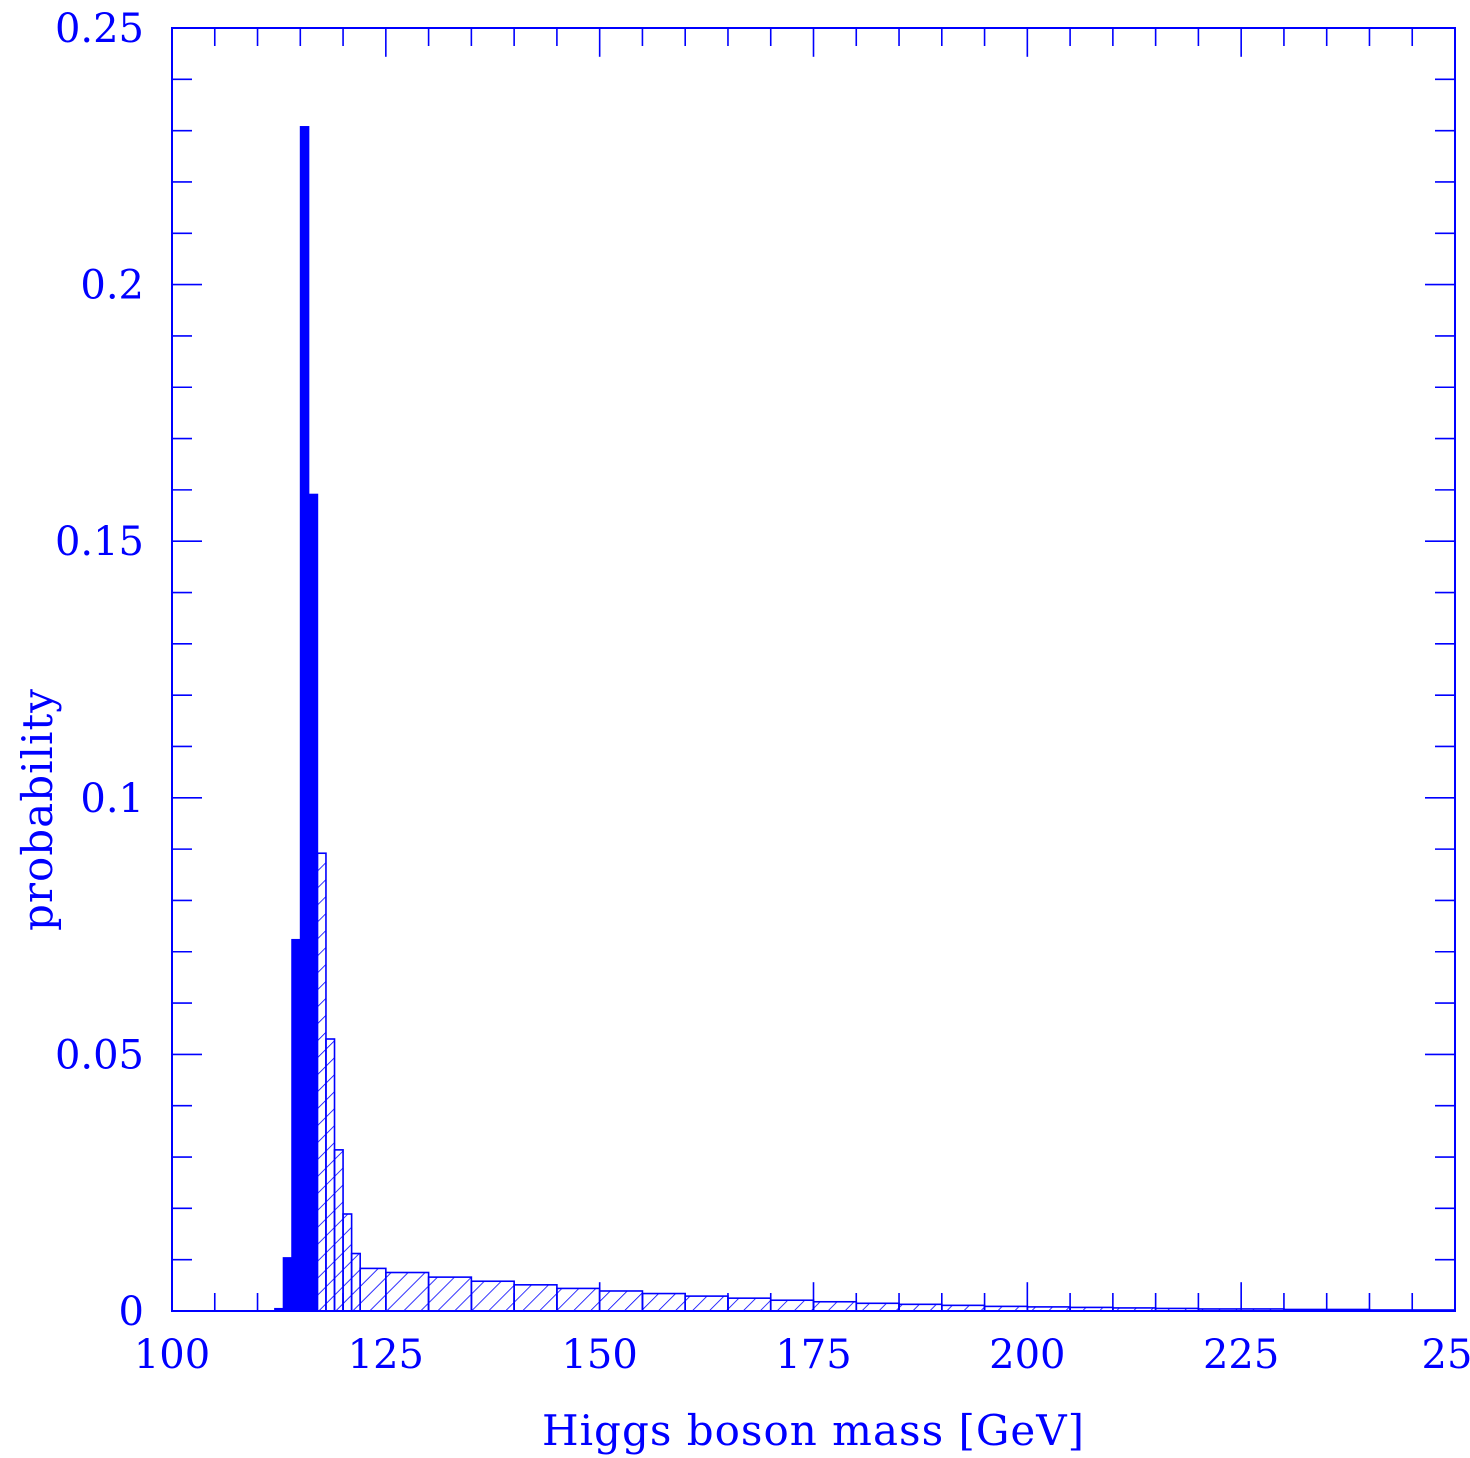  What do you see at coordinates (296, 719) in the screenshot?
I see `solid-series` at bounding box center [296, 719].